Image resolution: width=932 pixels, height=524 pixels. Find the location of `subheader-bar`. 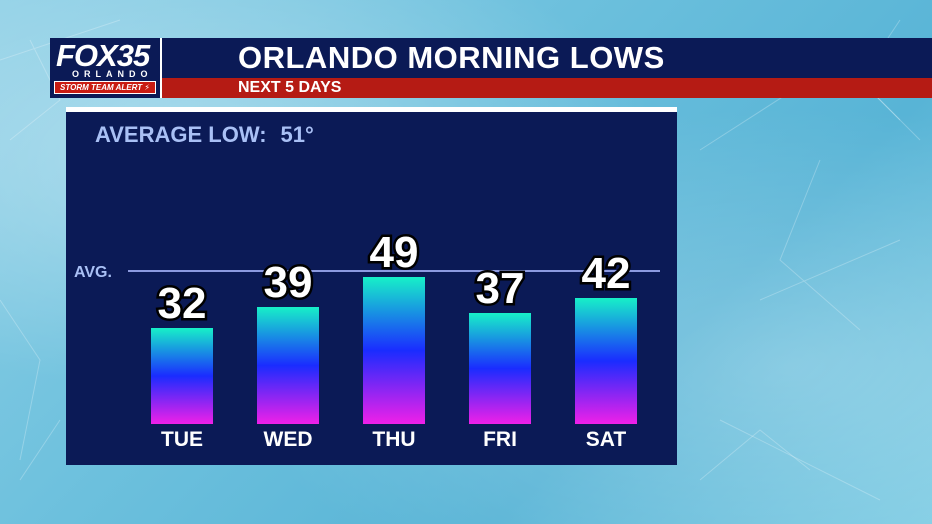

subheader-bar is located at coordinates (491, 88).